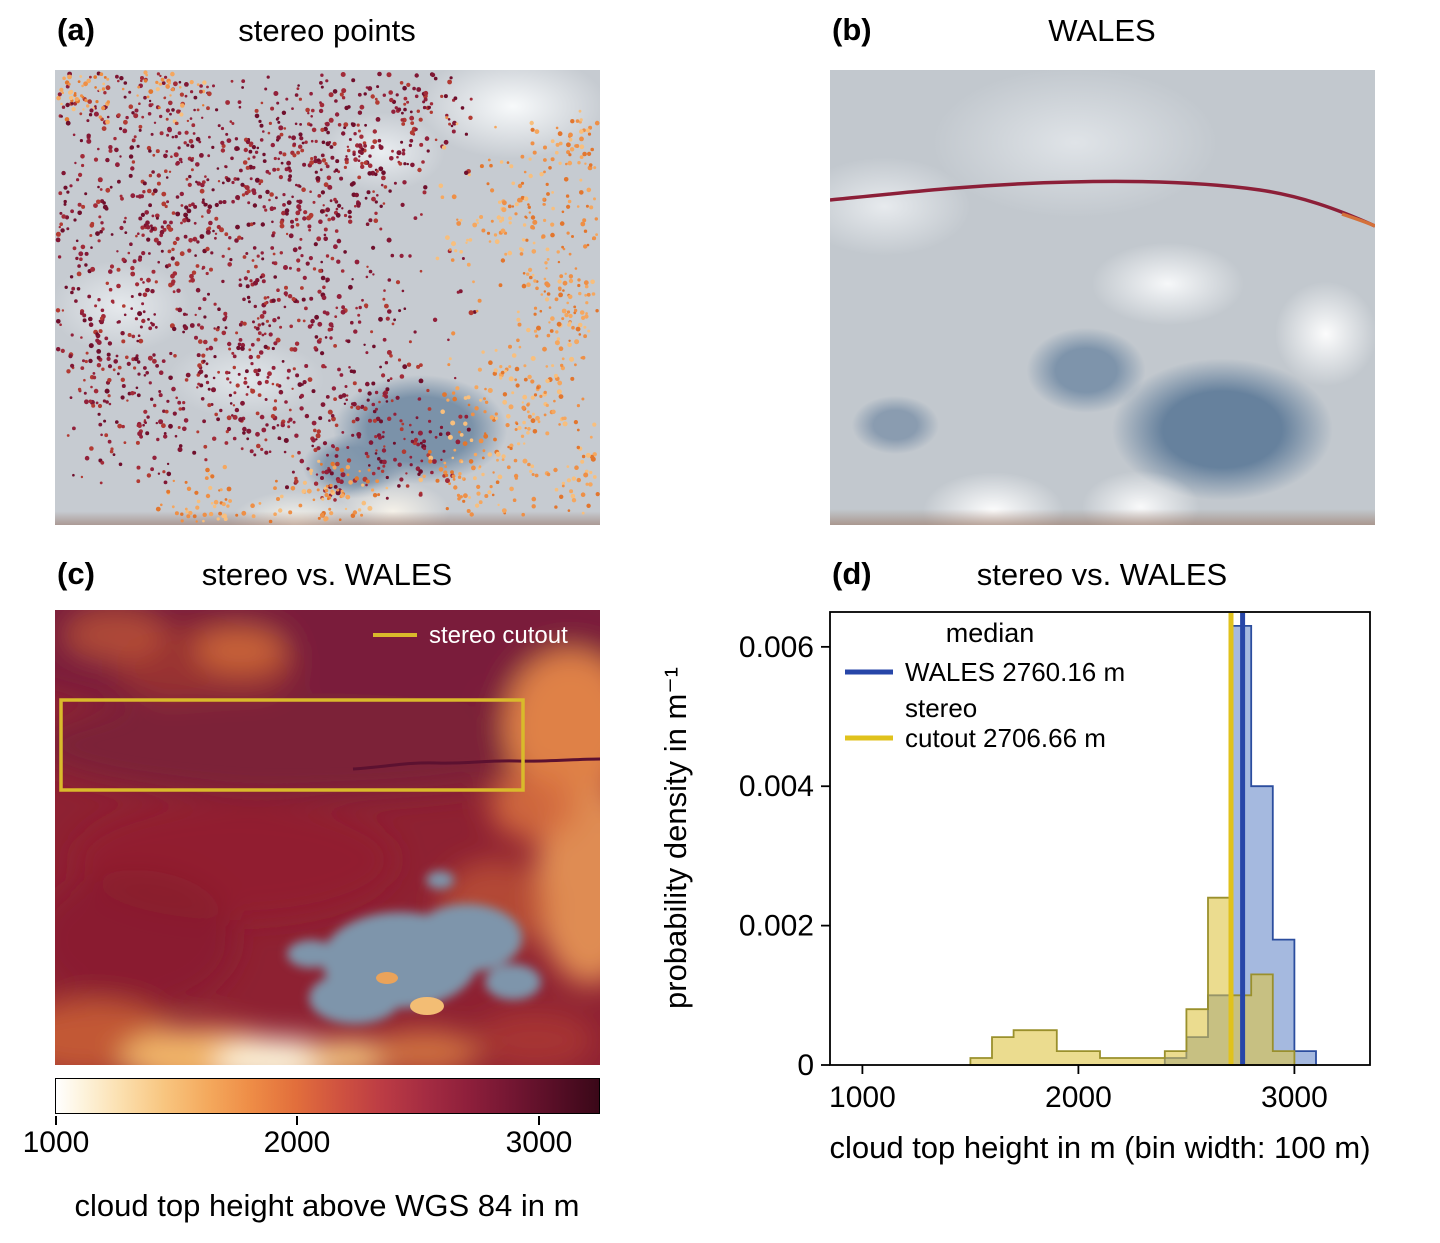 The image size is (1440, 1243). What do you see at coordinates (1358, 220) in the screenshot?
I see `wales-track-tip` at bounding box center [1358, 220].